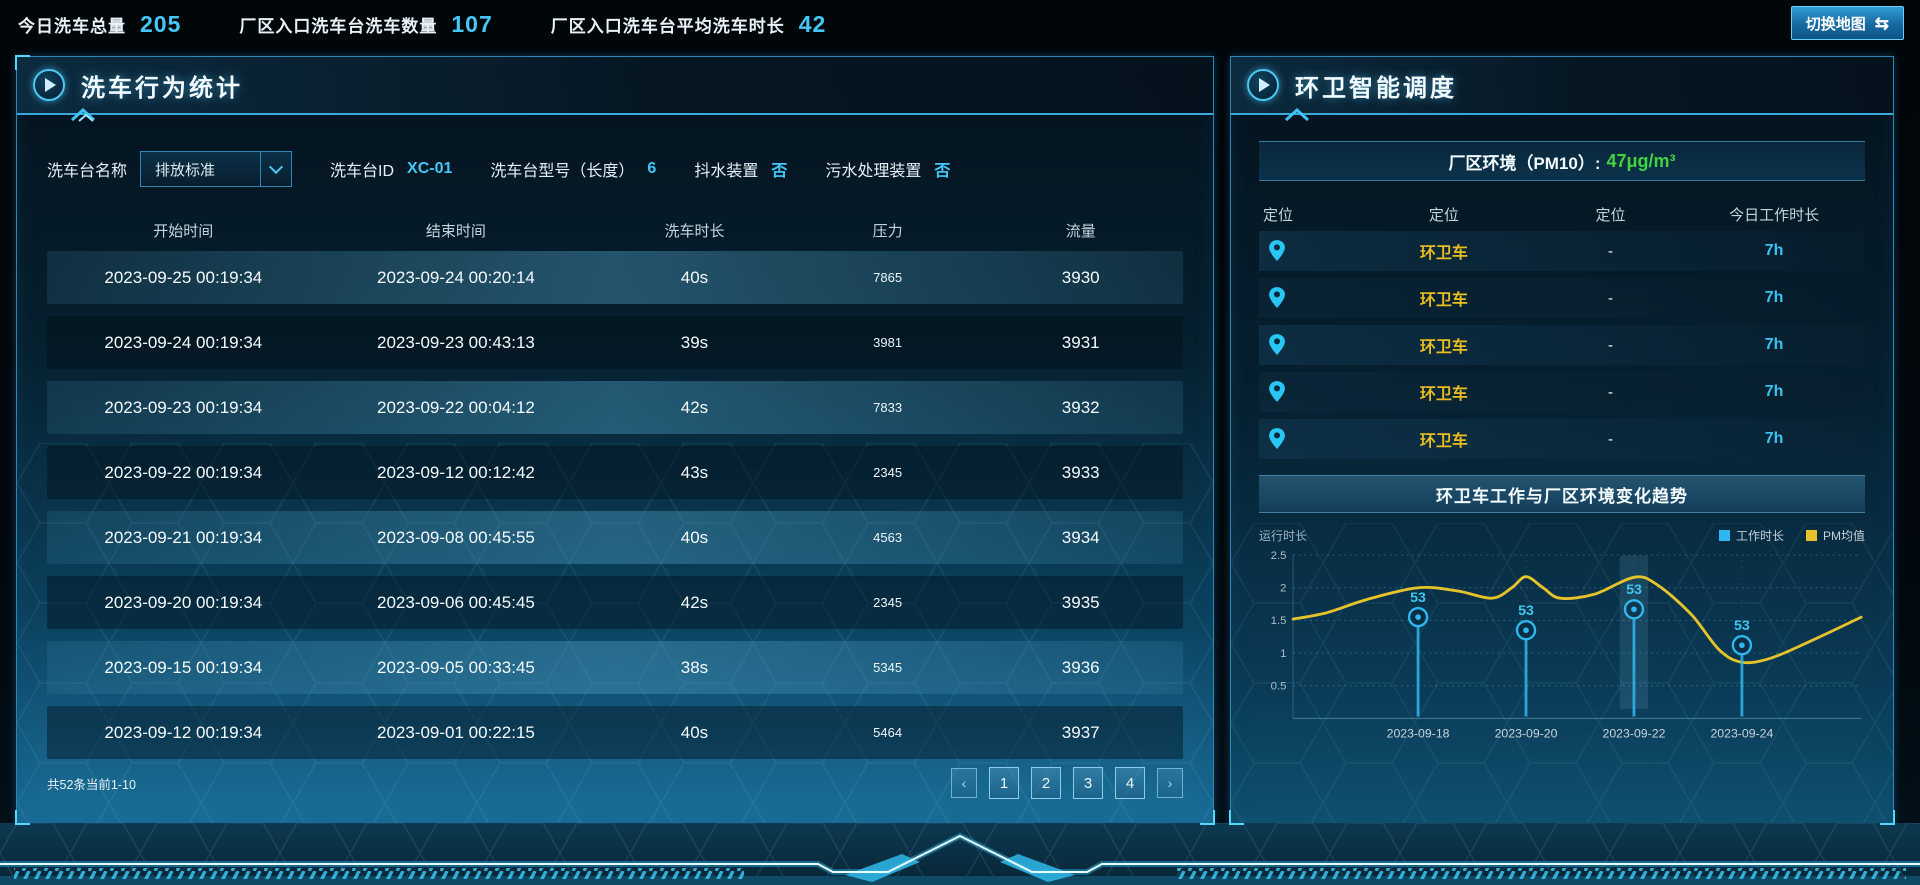  Describe the element at coordinates (1004, 783) in the screenshot. I see `page-button-1: 1` at that location.